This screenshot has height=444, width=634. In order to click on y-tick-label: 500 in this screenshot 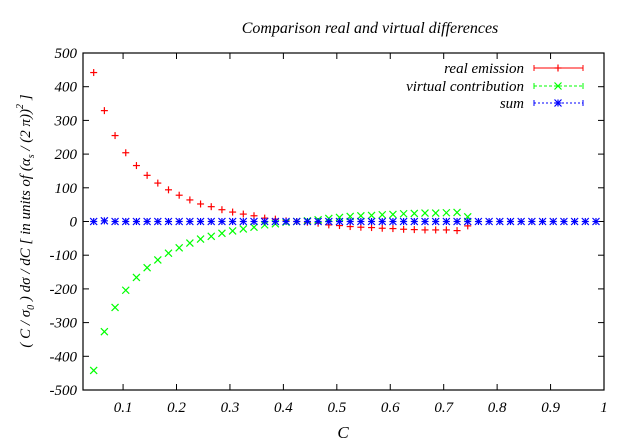, I will do `click(66, 54)`.